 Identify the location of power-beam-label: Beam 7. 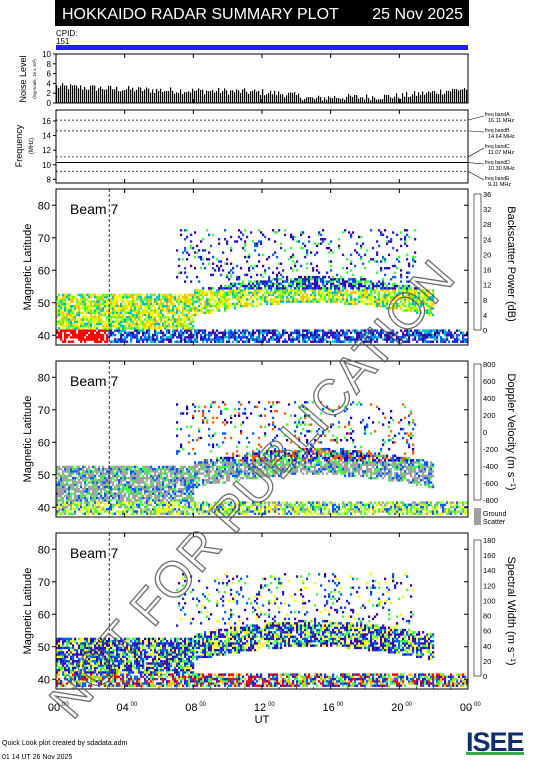
(94, 209).